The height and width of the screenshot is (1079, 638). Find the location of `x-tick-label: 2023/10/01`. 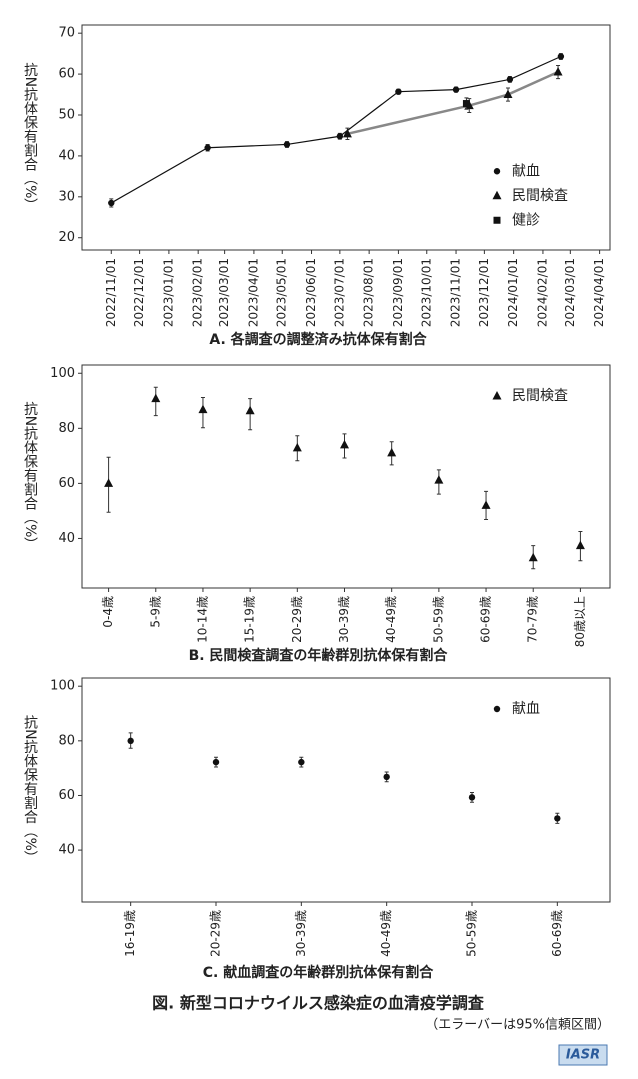

x-tick-label: 2023/10/01 is located at coordinates (426, 292).